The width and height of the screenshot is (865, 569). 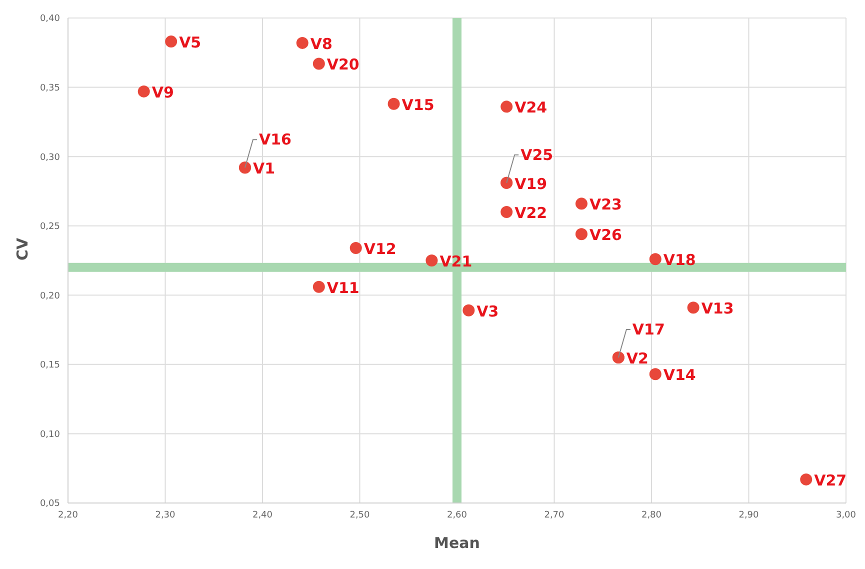 What do you see at coordinates (531, 183) in the screenshot?
I see `annotation: V19` at bounding box center [531, 183].